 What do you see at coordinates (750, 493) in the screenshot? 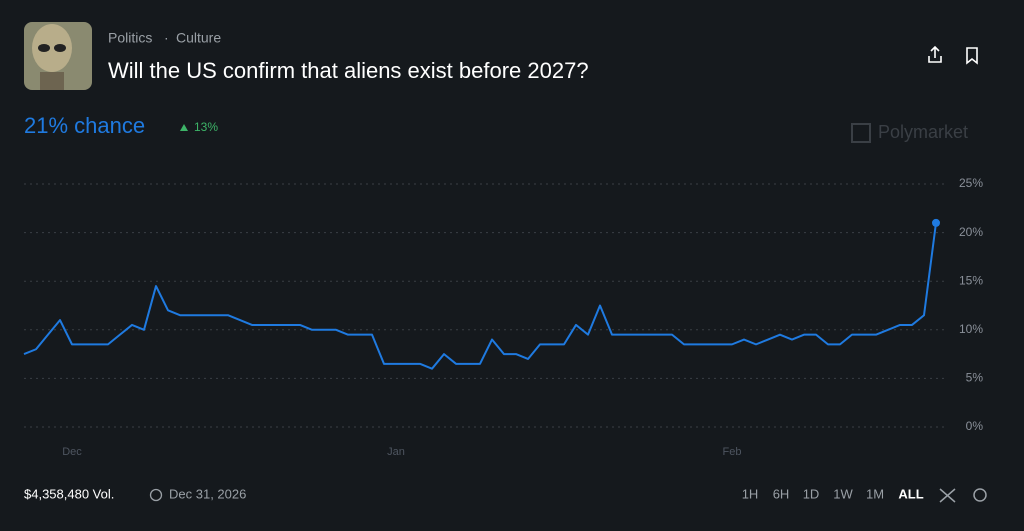
I see `range-button: 1H` at bounding box center [750, 493].